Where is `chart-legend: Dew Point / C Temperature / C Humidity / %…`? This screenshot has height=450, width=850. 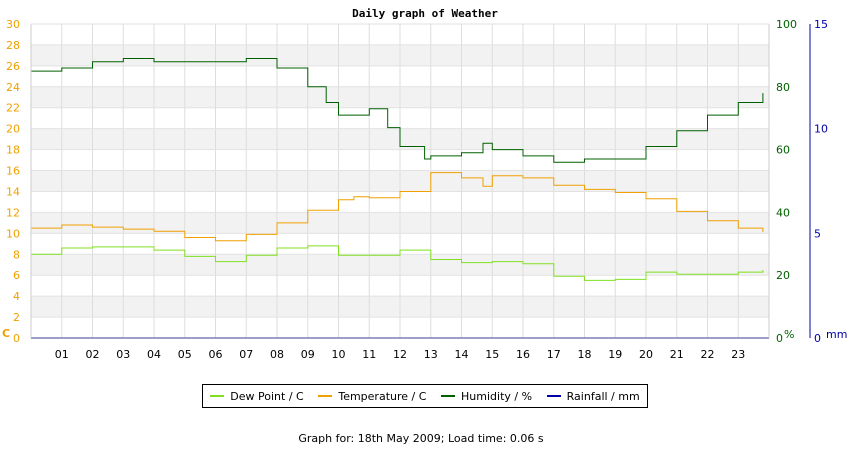 chart-legend: Dew Point / C Temperature / C Humidity / %… is located at coordinates (425, 396).